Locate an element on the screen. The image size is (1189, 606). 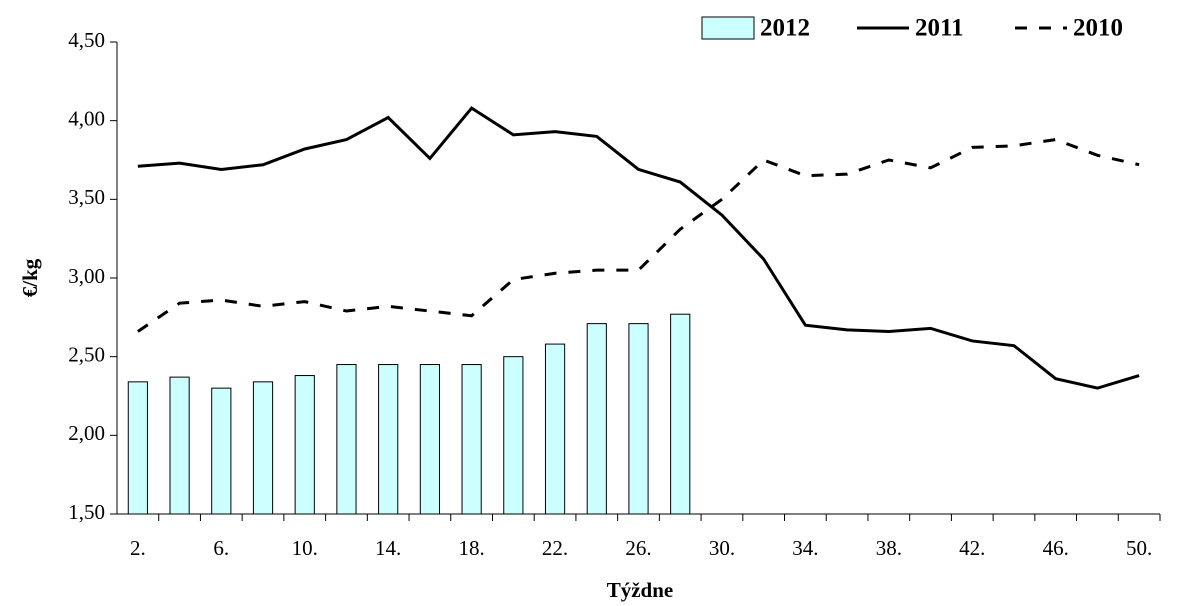
x-tick-label: 2. is located at coordinates (138, 548).